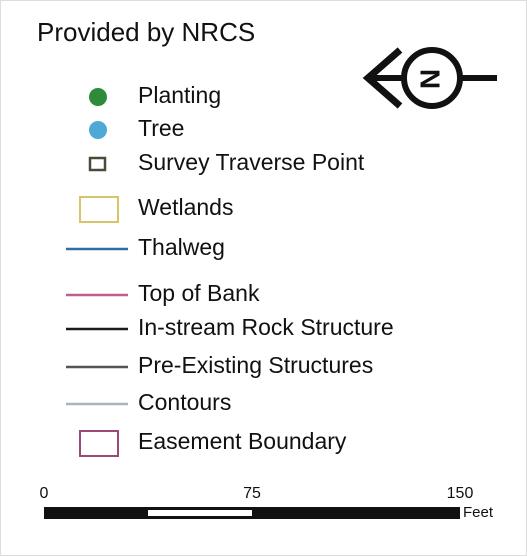 The width and height of the screenshot is (527, 556). I want to click on scale-tick-label: 150, so click(460, 493).